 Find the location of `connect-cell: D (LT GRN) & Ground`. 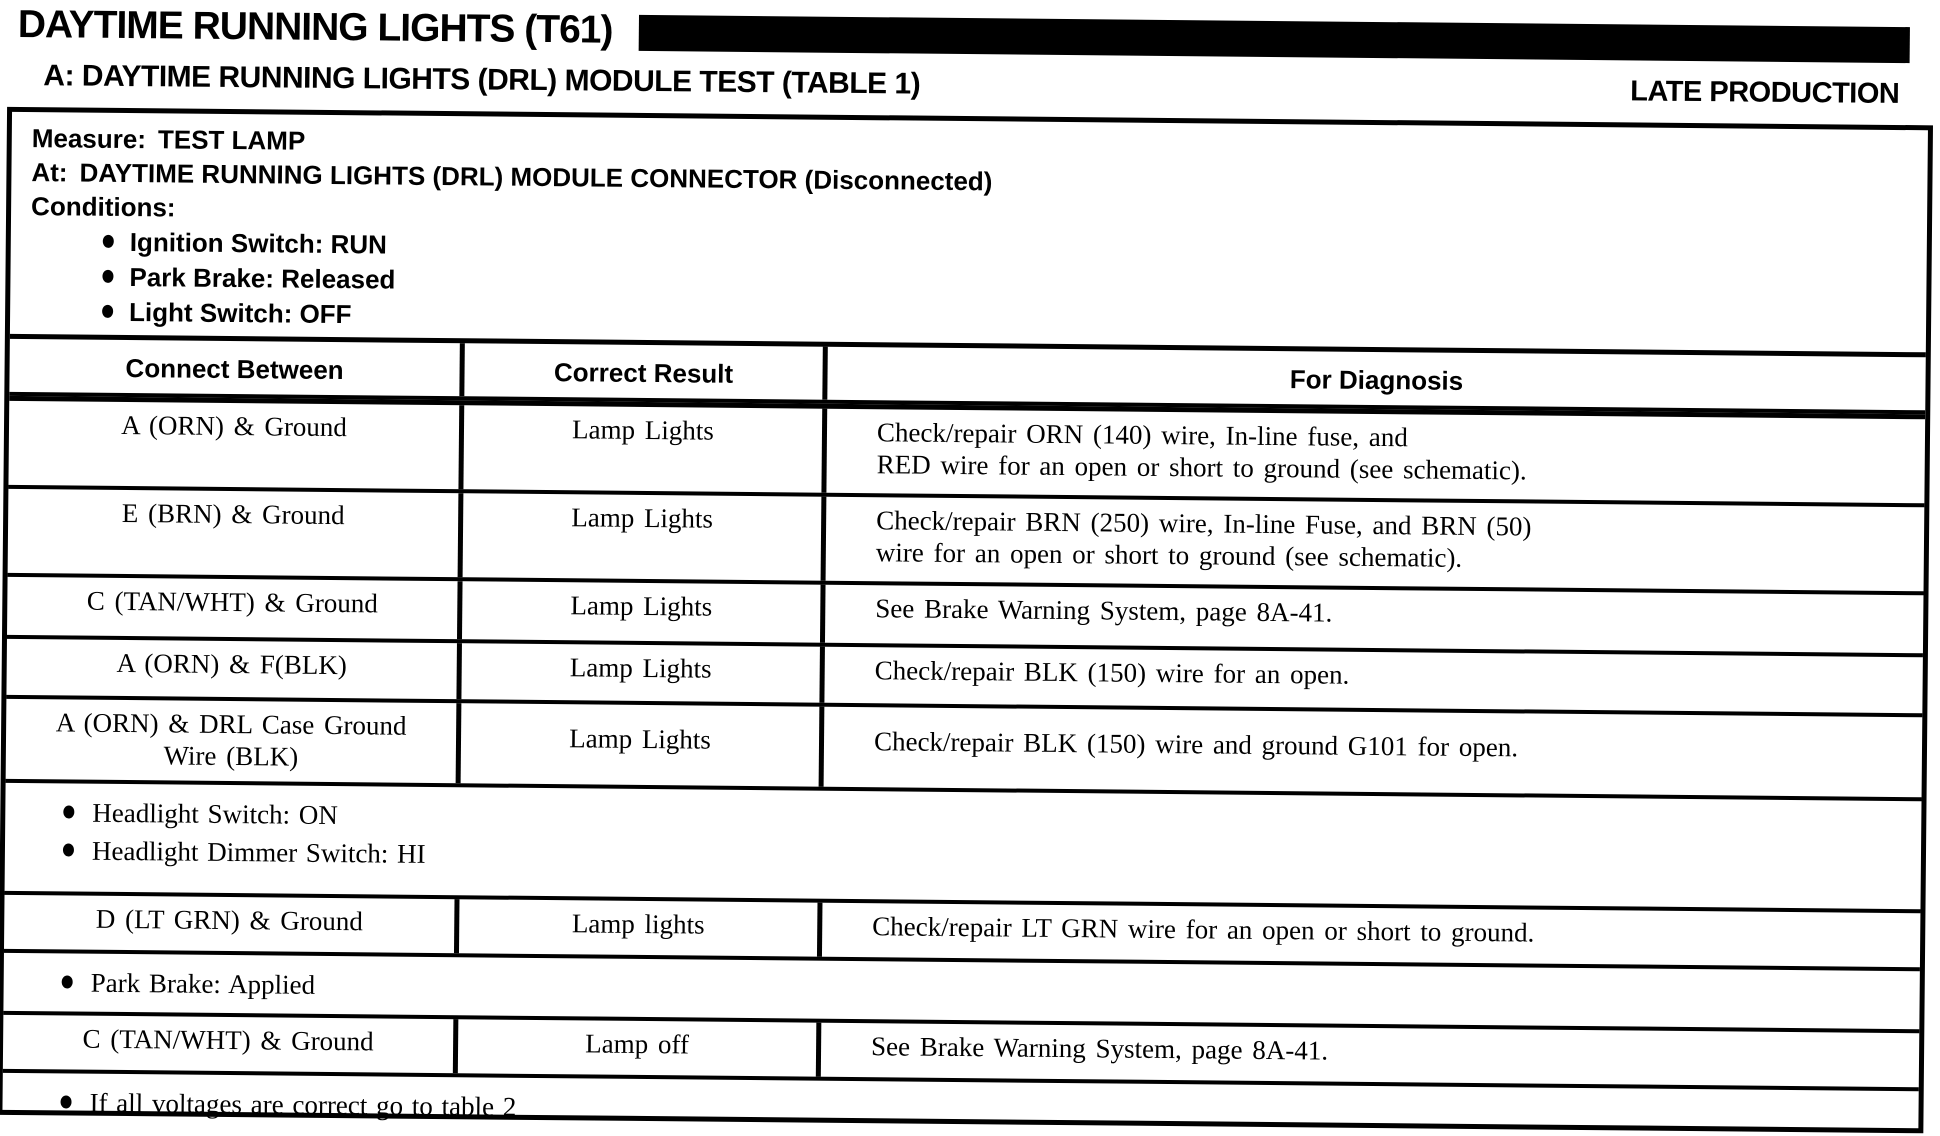

connect-cell: D (LT GRN) & Ground is located at coordinates (232, 924).